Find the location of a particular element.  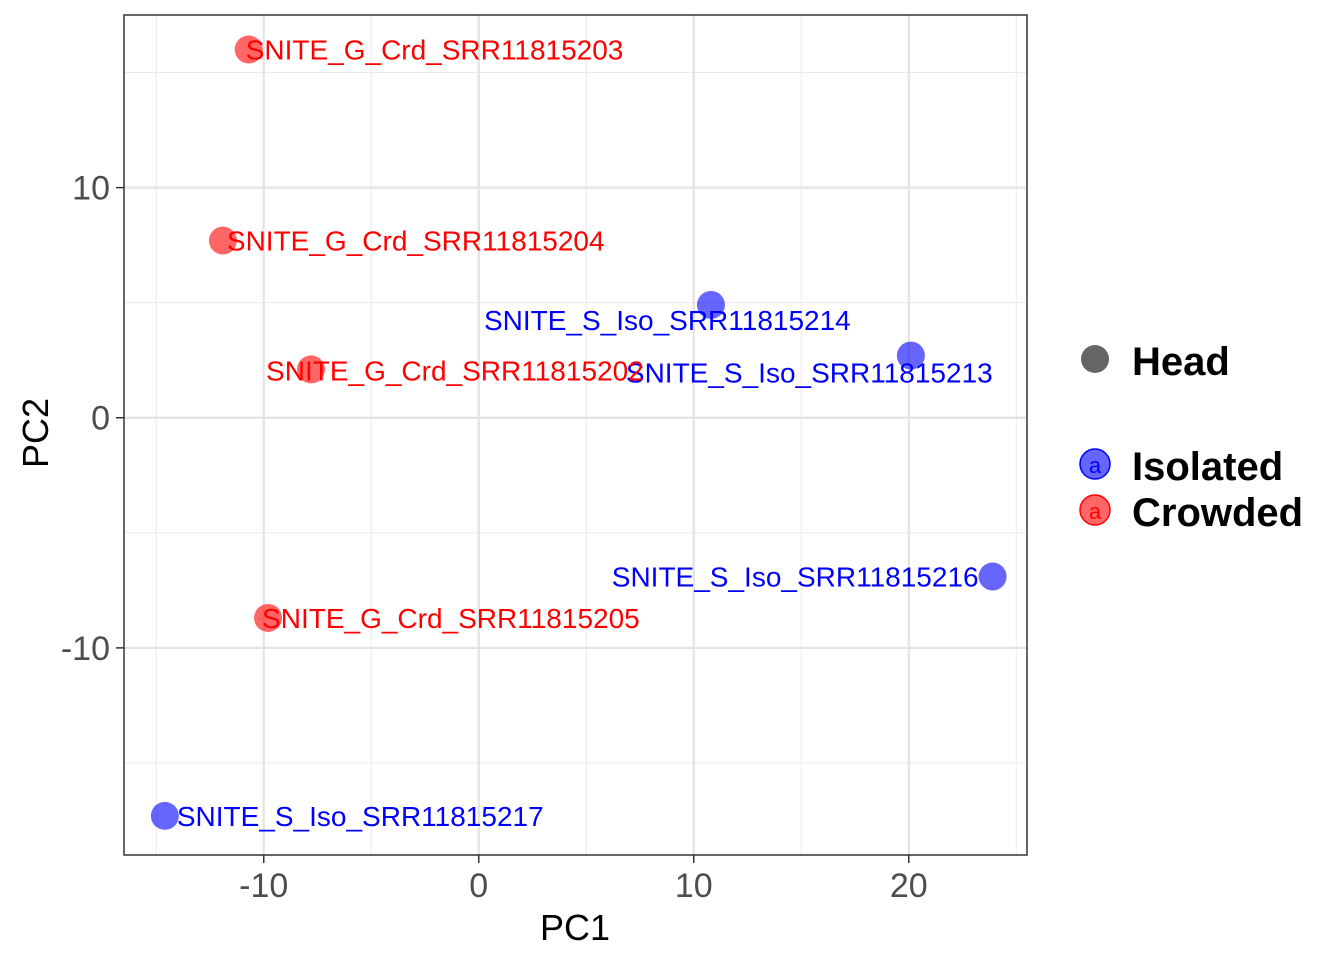

point-label: SNITE_G_Crd_SRR11815204 is located at coordinates (416, 241).